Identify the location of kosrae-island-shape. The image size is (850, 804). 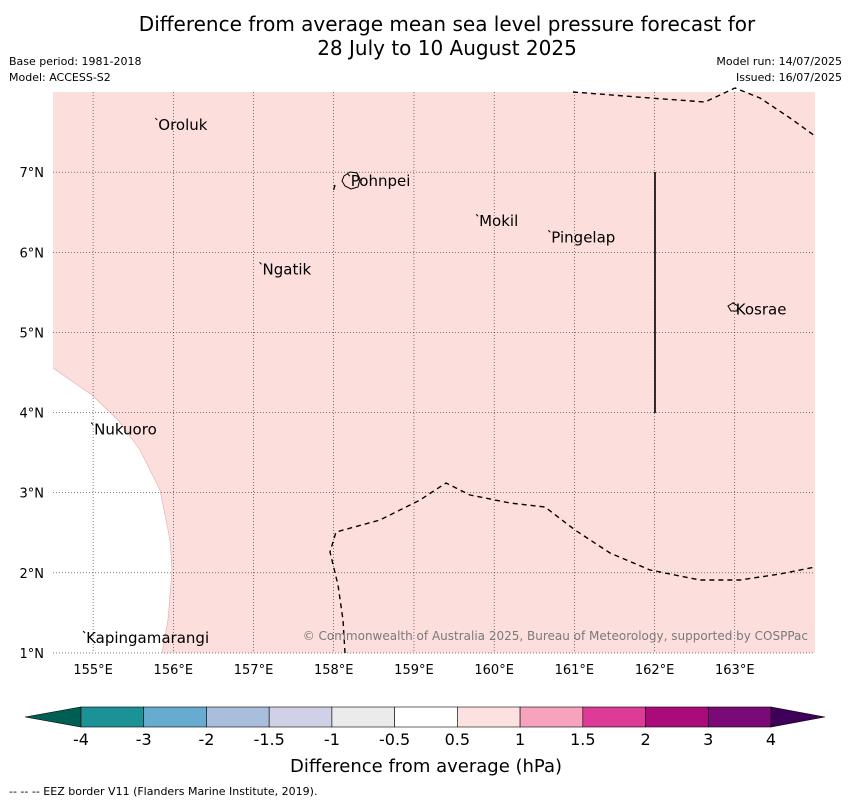
(733, 307).